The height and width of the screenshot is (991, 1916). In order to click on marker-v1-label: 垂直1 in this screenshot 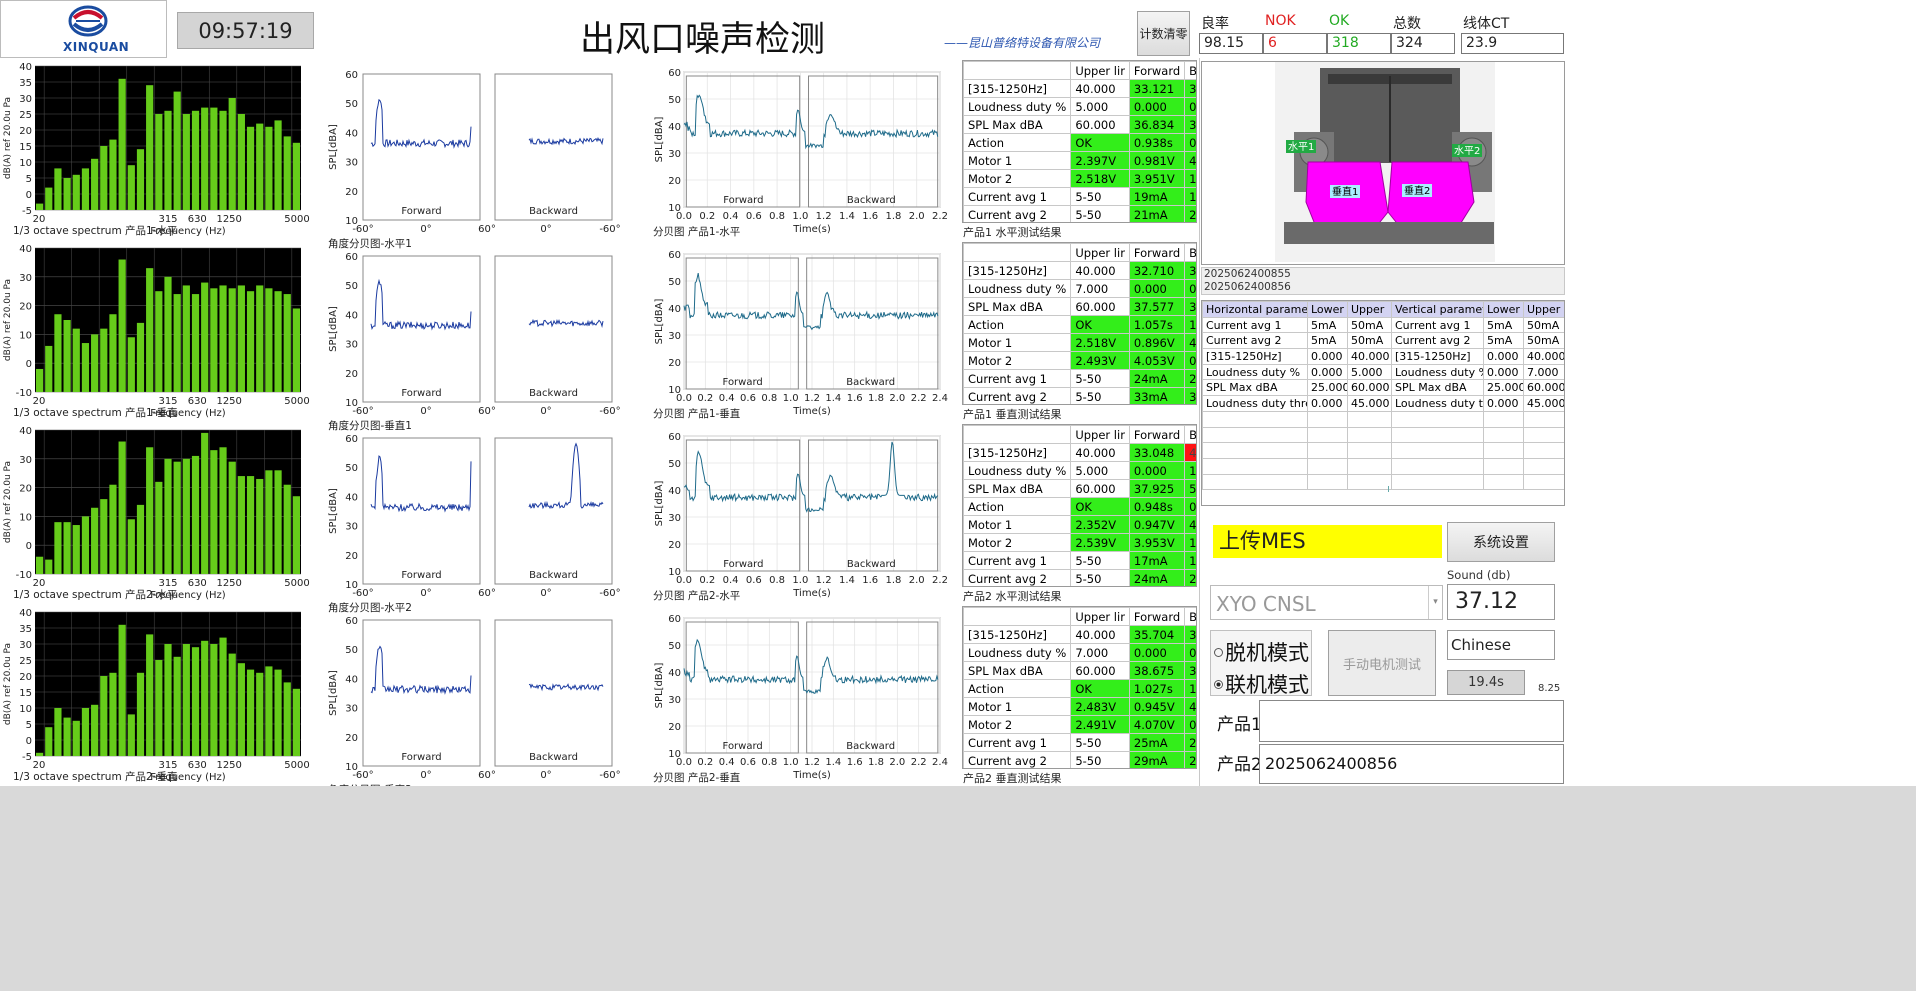, I will do `click(1345, 191)`.